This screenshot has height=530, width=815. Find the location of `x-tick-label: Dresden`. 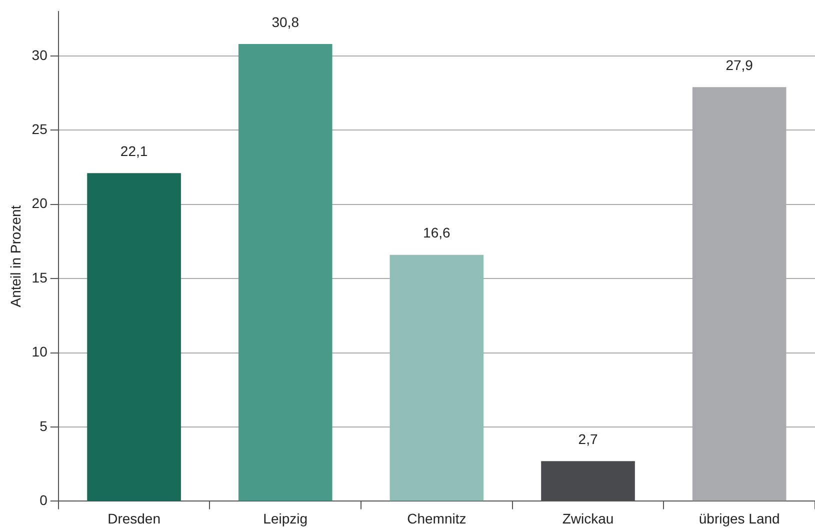

x-tick-label: Dresden is located at coordinates (134, 518).